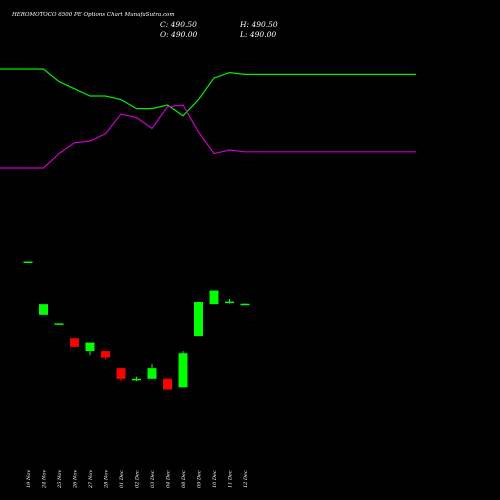 The image size is (500, 500). I want to click on x-tick-label: 02 Dec, so click(138, 479).